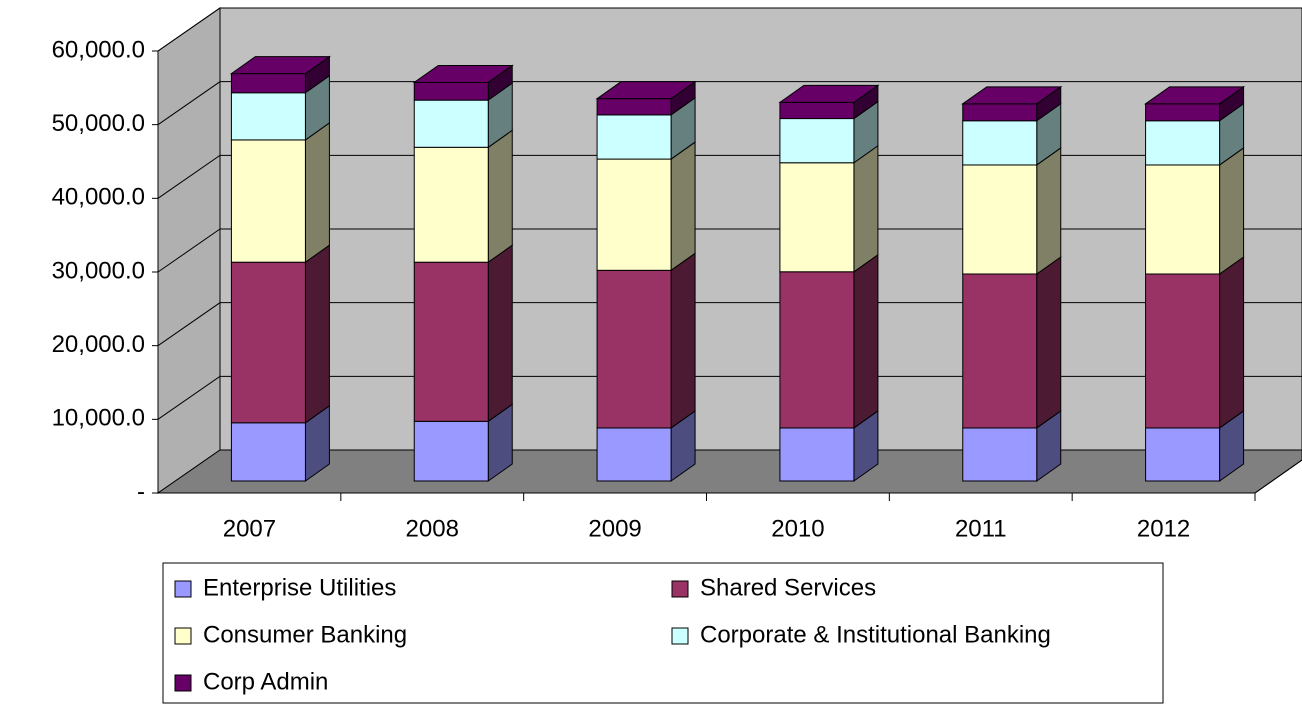 The height and width of the screenshot is (709, 1302). Describe the element at coordinates (141, 491) in the screenshot. I see `y-tick-label: -` at that location.